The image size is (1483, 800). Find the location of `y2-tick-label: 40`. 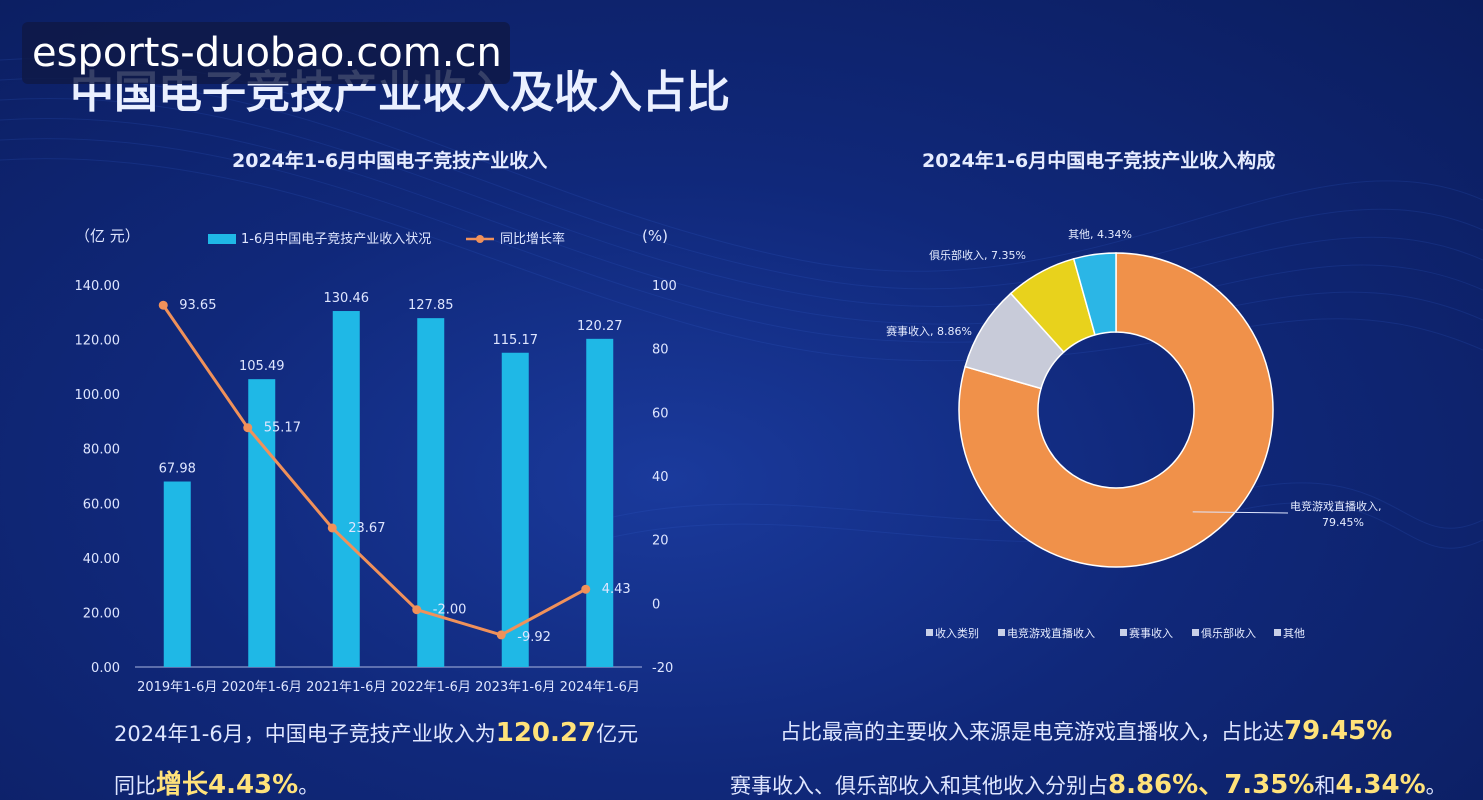

y2-tick-label: 40 is located at coordinates (660, 477).